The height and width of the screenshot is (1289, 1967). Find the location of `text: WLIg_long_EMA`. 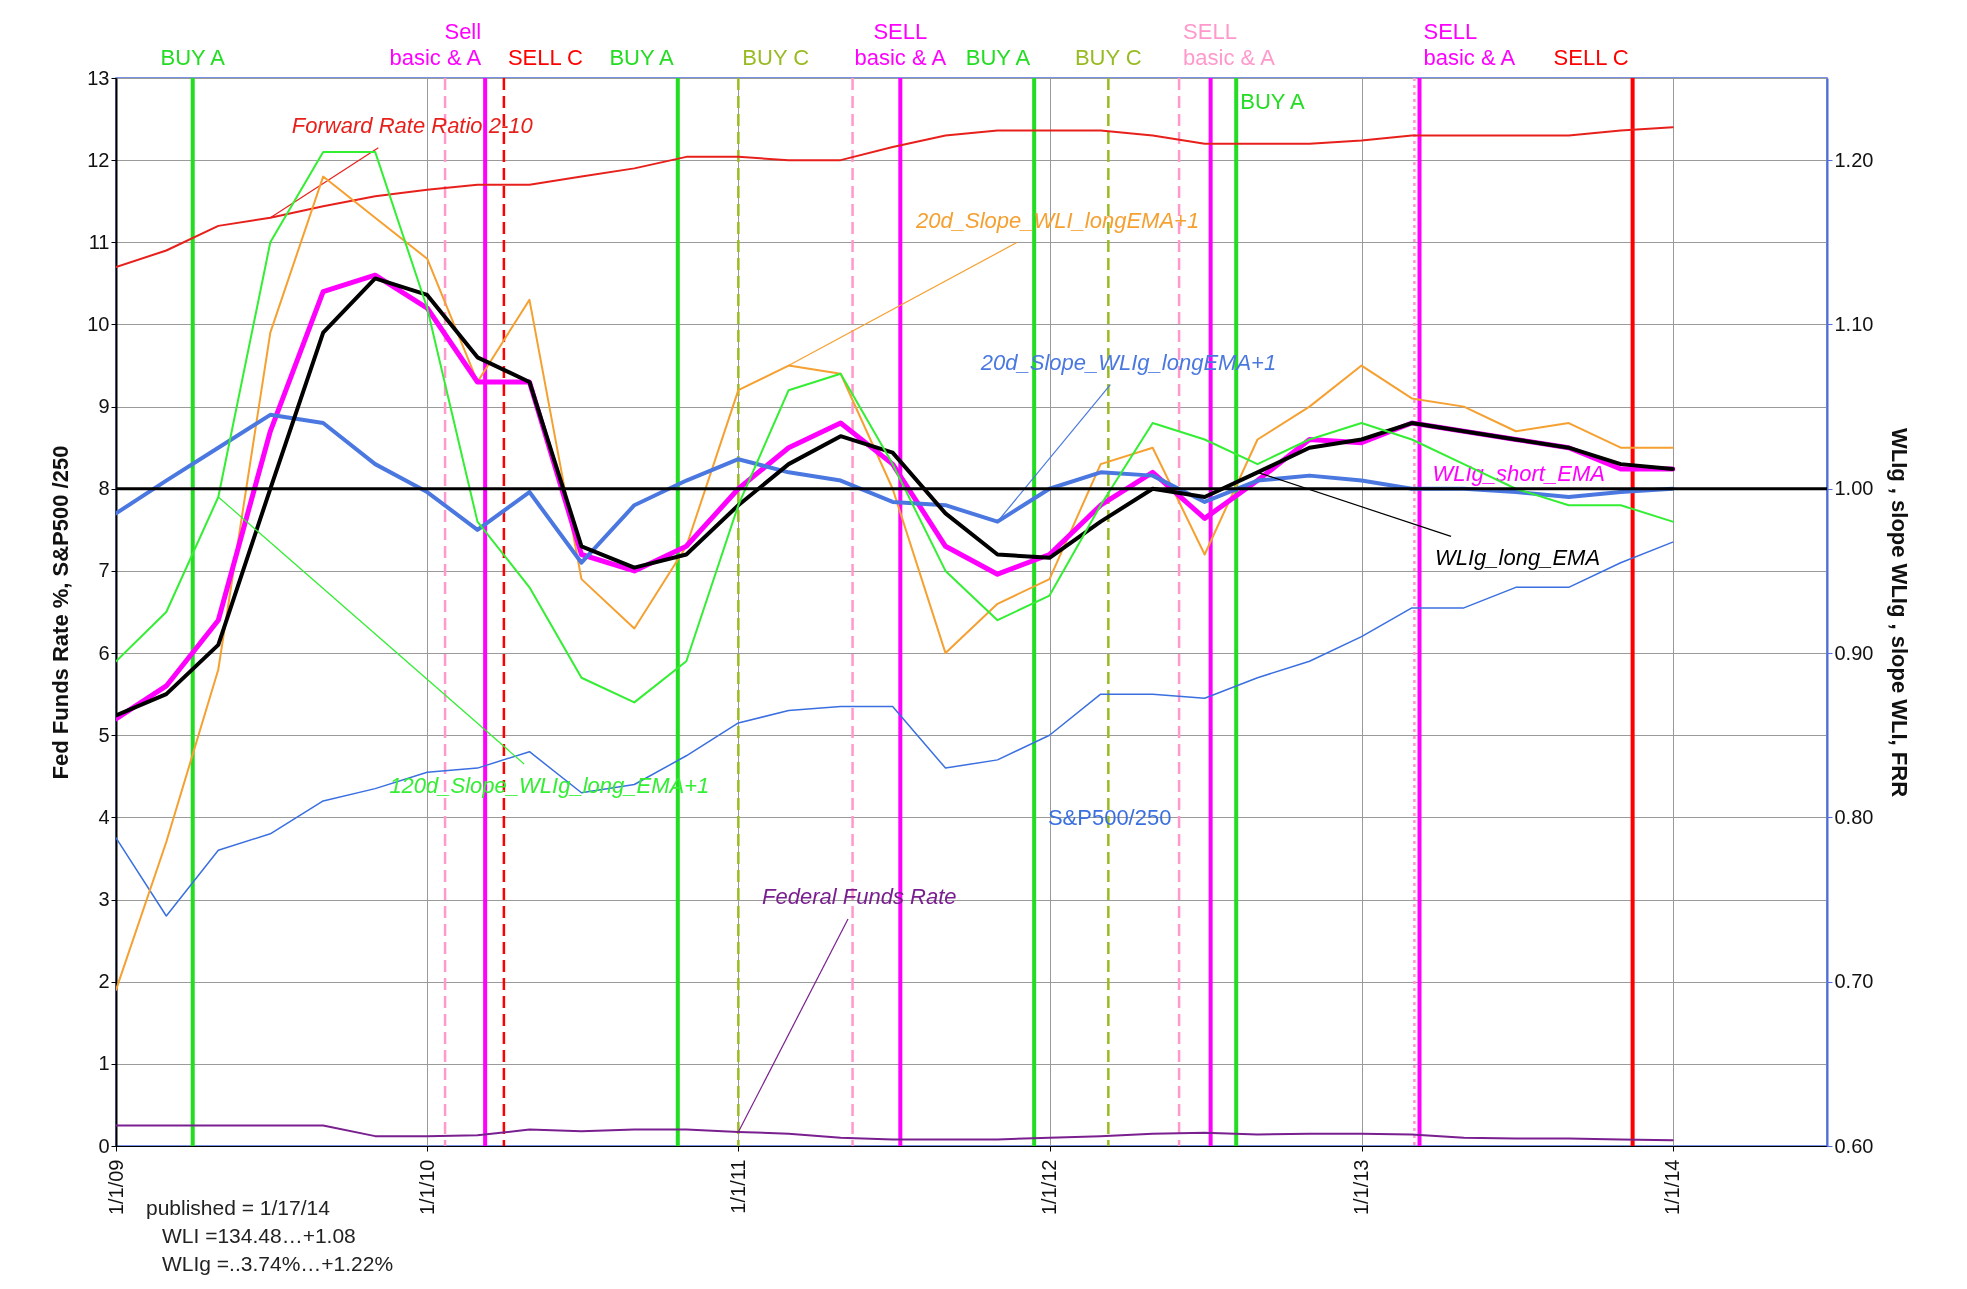

text: WLIg_long_EMA is located at coordinates (1517, 558).